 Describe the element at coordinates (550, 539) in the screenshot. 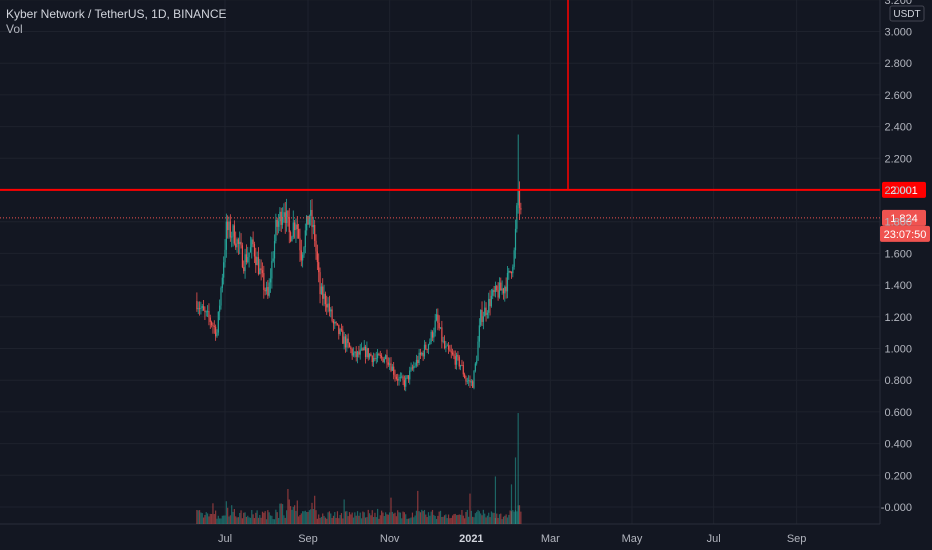

I see `time-tick-label: Mar` at that location.